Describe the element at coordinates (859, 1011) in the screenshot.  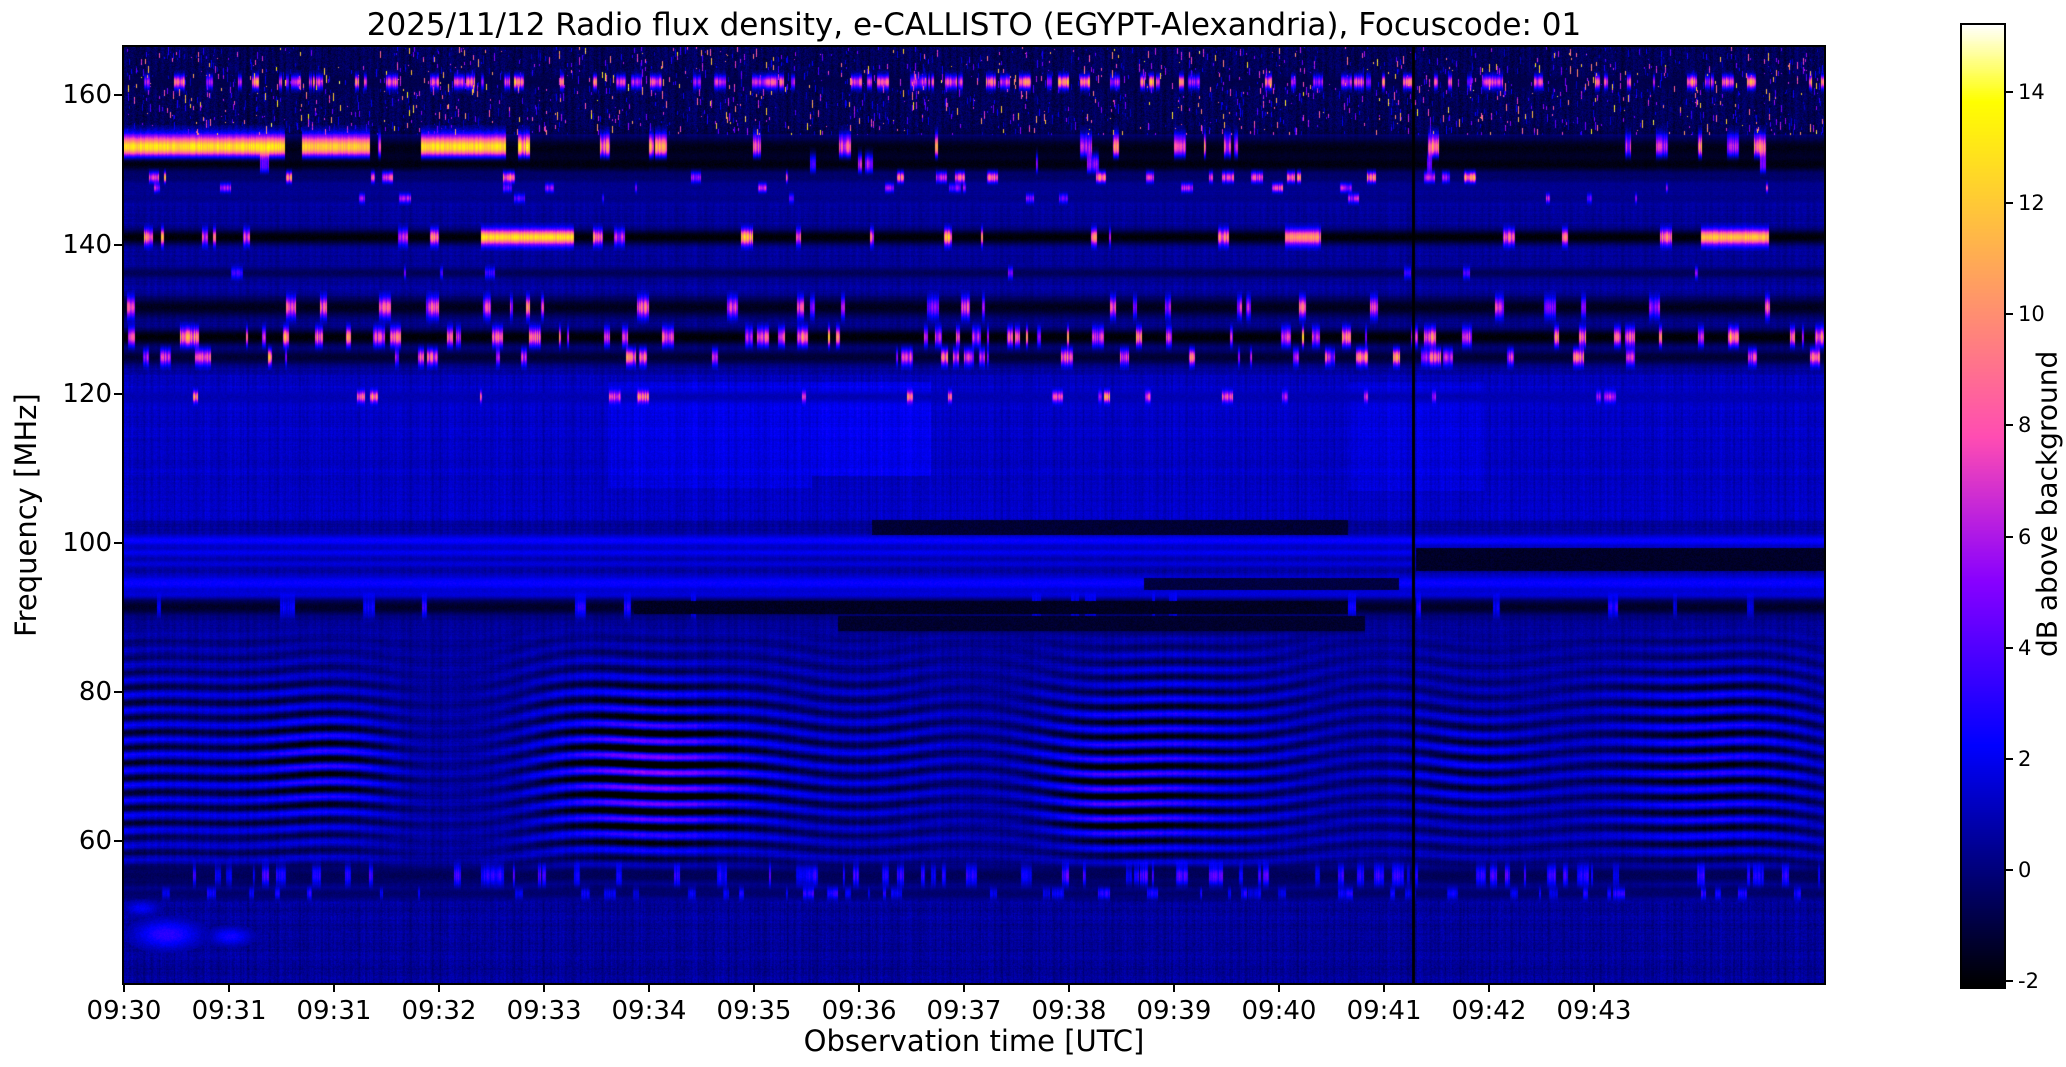
I see `x-tick-label: 09:36` at that location.